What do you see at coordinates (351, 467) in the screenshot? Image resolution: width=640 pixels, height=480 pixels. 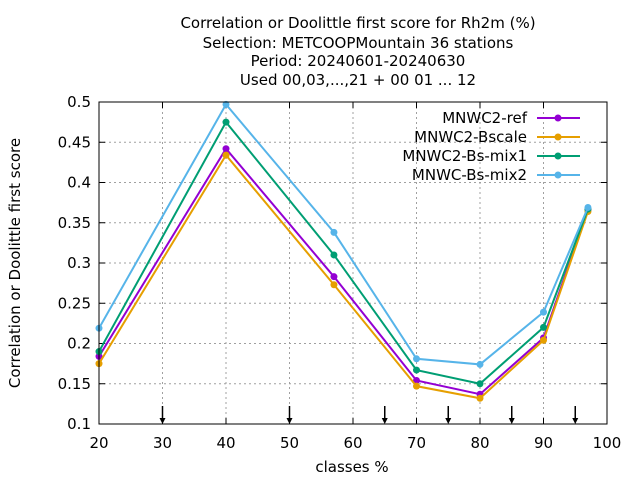 I see `x-axis-label: classes %` at bounding box center [351, 467].